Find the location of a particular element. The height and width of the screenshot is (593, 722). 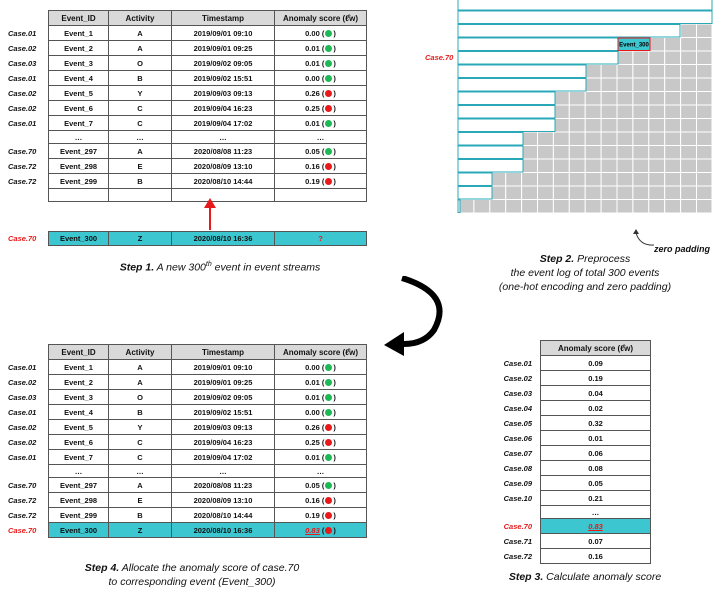

score-value: 0.00 is located at coordinates (312, 33).